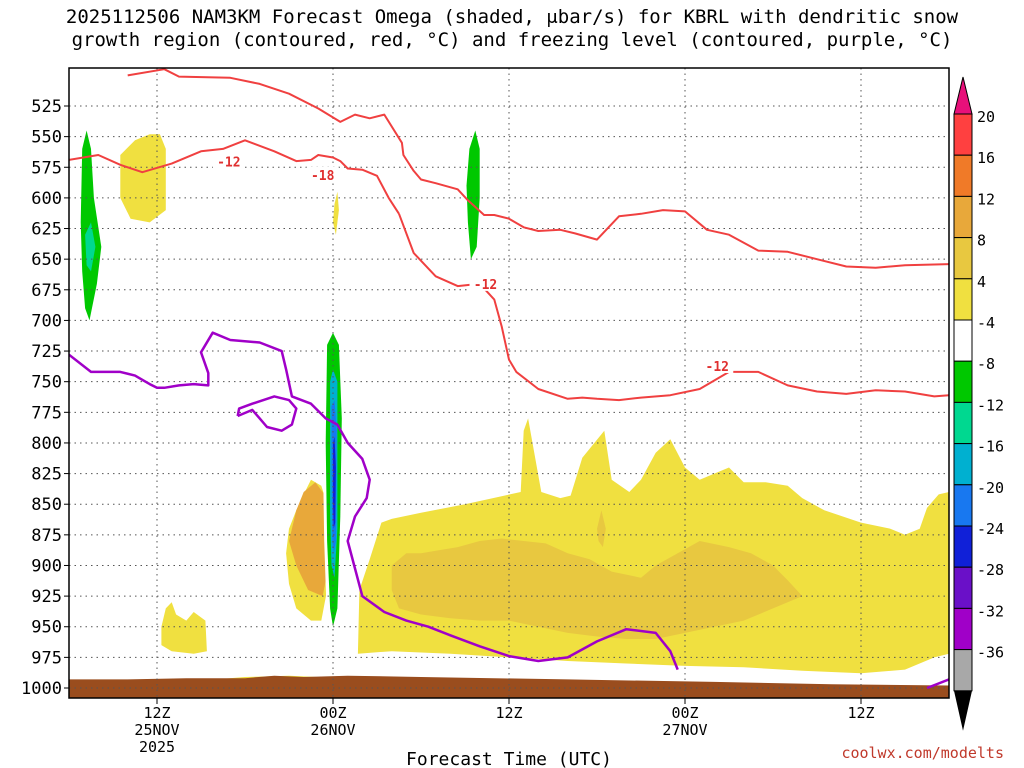 The height and width of the screenshot is (768, 1024). What do you see at coordinates (981, 282) in the screenshot?
I see `colorbar-label: 4` at bounding box center [981, 282].